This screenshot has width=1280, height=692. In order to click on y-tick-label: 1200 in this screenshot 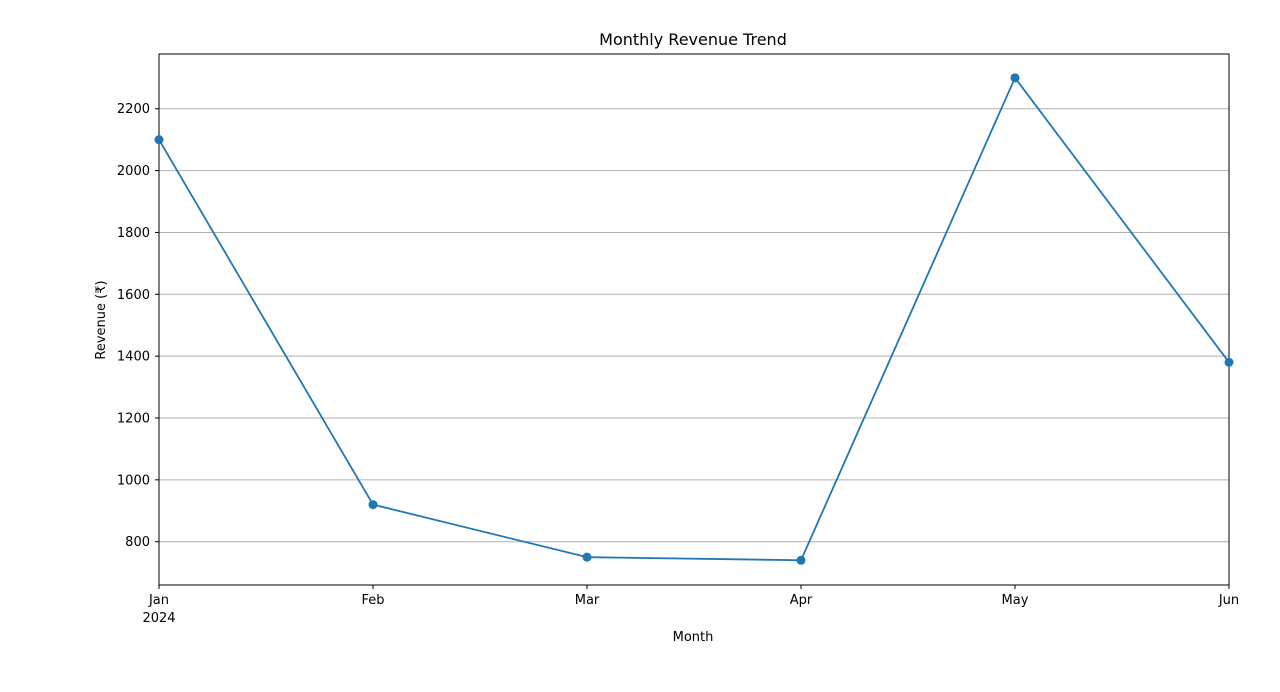, I will do `click(133, 418)`.